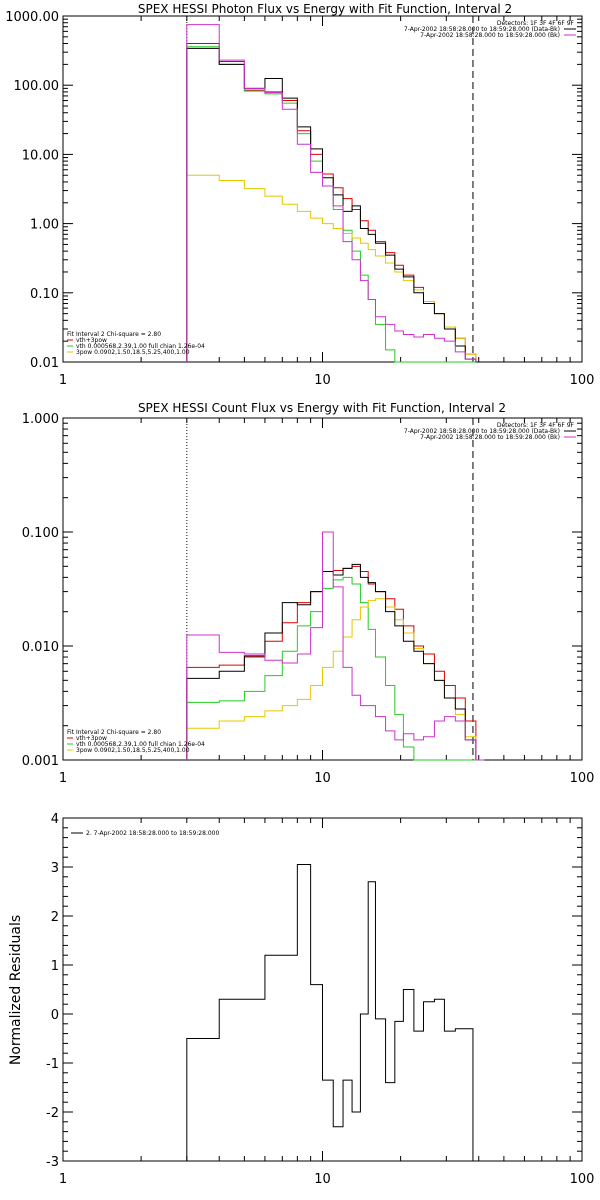 Image resolution: width=600 pixels, height=1200 pixels. What do you see at coordinates (55, 819) in the screenshot?
I see `y-tick-label: 4` at bounding box center [55, 819].